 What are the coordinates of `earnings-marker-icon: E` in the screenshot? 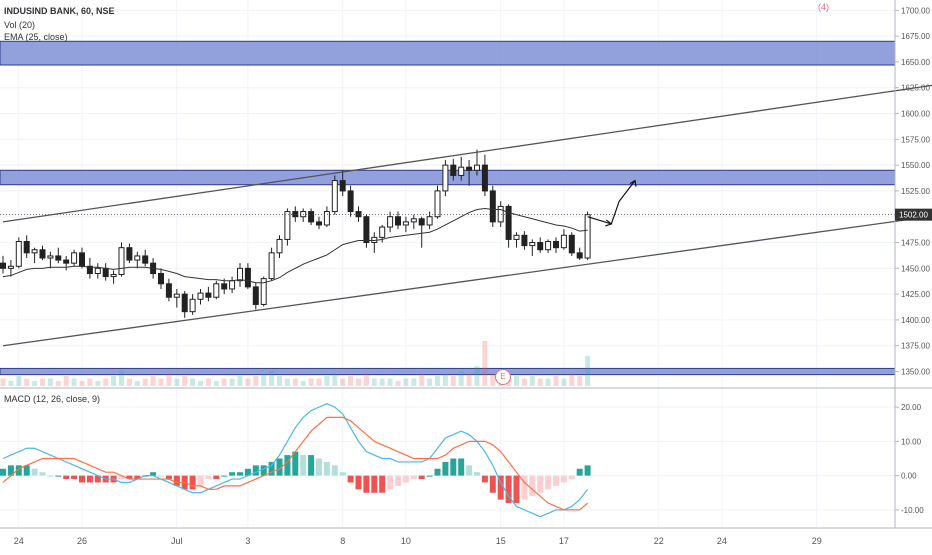 It's located at (503, 377).